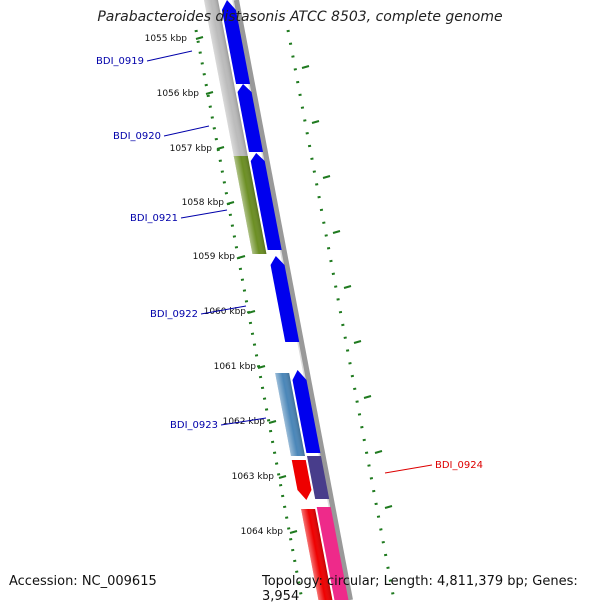 This screenshot has height=604, width=600. What do you see at coordinates (203, 203) in the screenshot?
I see `tick-label-1058: 1058 kbp` at bounding box center [203, 203].